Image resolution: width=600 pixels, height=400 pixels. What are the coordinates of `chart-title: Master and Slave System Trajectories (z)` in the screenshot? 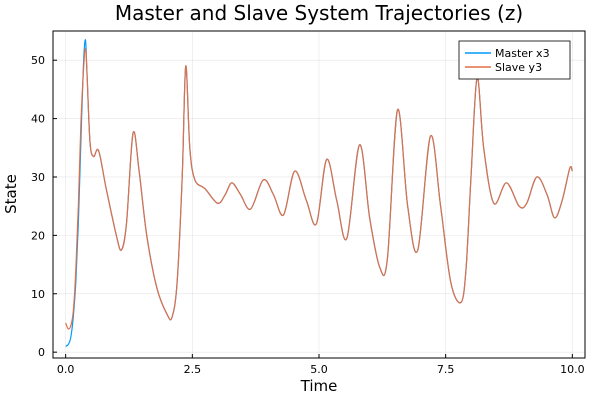 It's located at (319, 13).